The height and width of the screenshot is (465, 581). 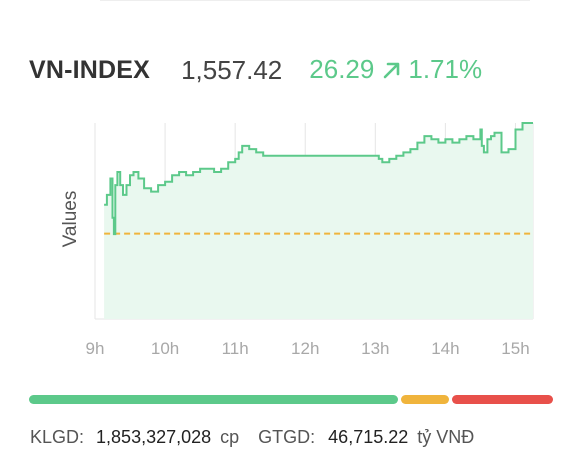 What do you see at coordinates (57, 437) in the screenshot?
I see `volume-label: KLGD:` at bounding box center [57, 437].